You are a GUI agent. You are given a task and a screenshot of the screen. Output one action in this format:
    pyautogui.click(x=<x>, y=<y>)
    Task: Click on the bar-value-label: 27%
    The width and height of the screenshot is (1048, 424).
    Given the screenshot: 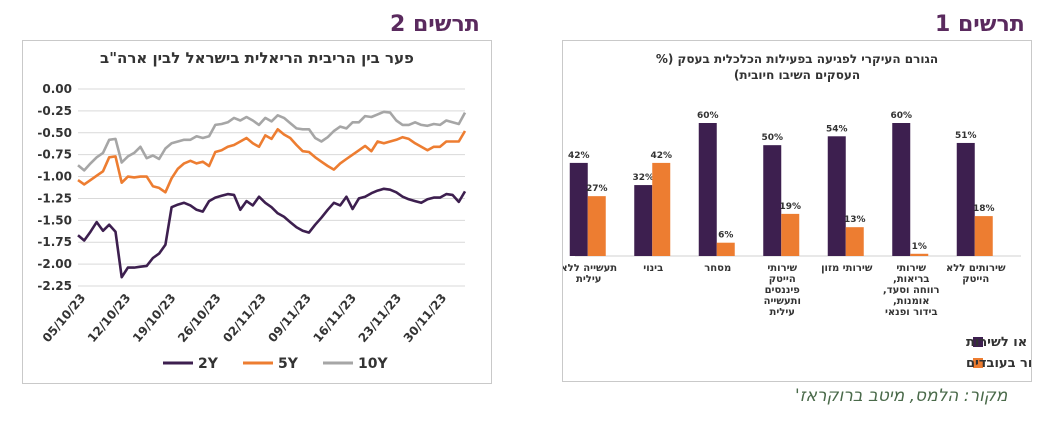 What is the action you would take?
    pyautogui.click(x=597, y=189)
    